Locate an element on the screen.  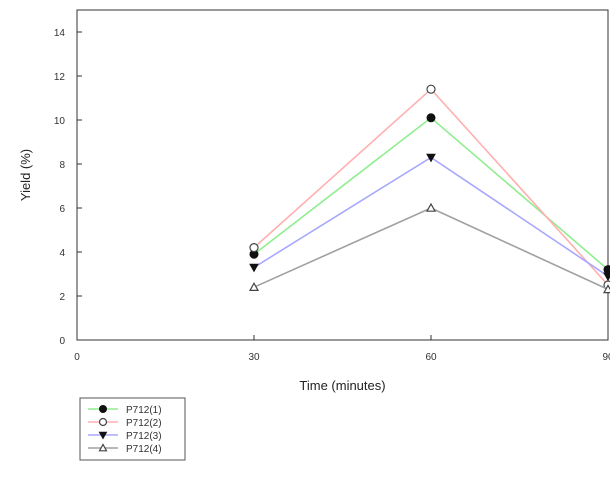
x-axis-label: Time (minutes) is located at coordinates (342, 385).